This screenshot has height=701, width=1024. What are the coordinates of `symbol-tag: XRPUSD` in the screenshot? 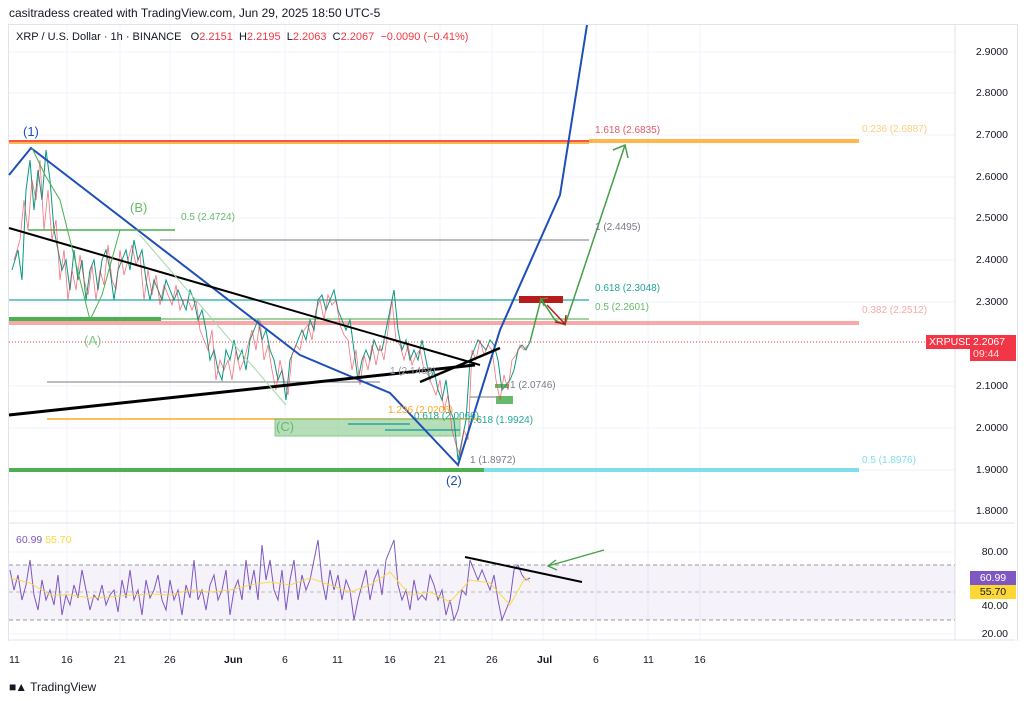 It's located at (951, 342).